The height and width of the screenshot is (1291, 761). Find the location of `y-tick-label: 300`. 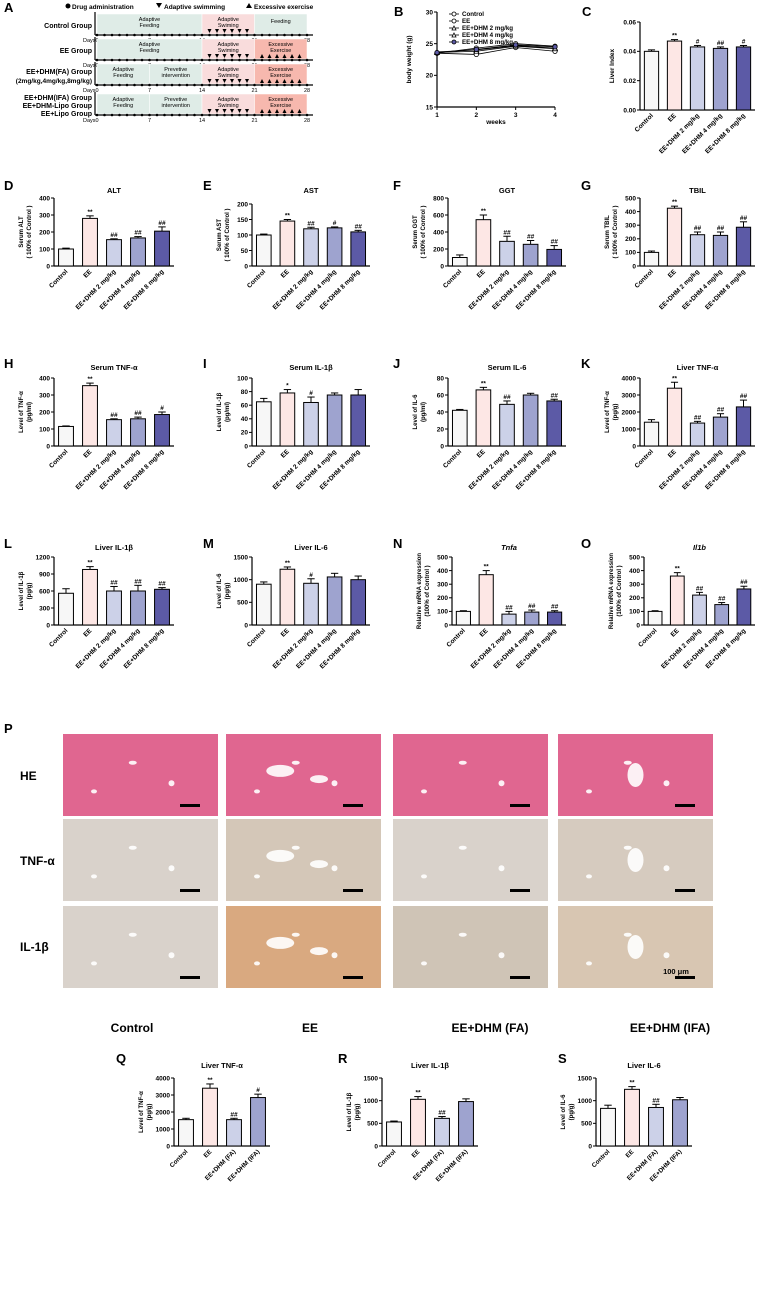

y-tick-label: 300 is located at coordinates (630, 226).